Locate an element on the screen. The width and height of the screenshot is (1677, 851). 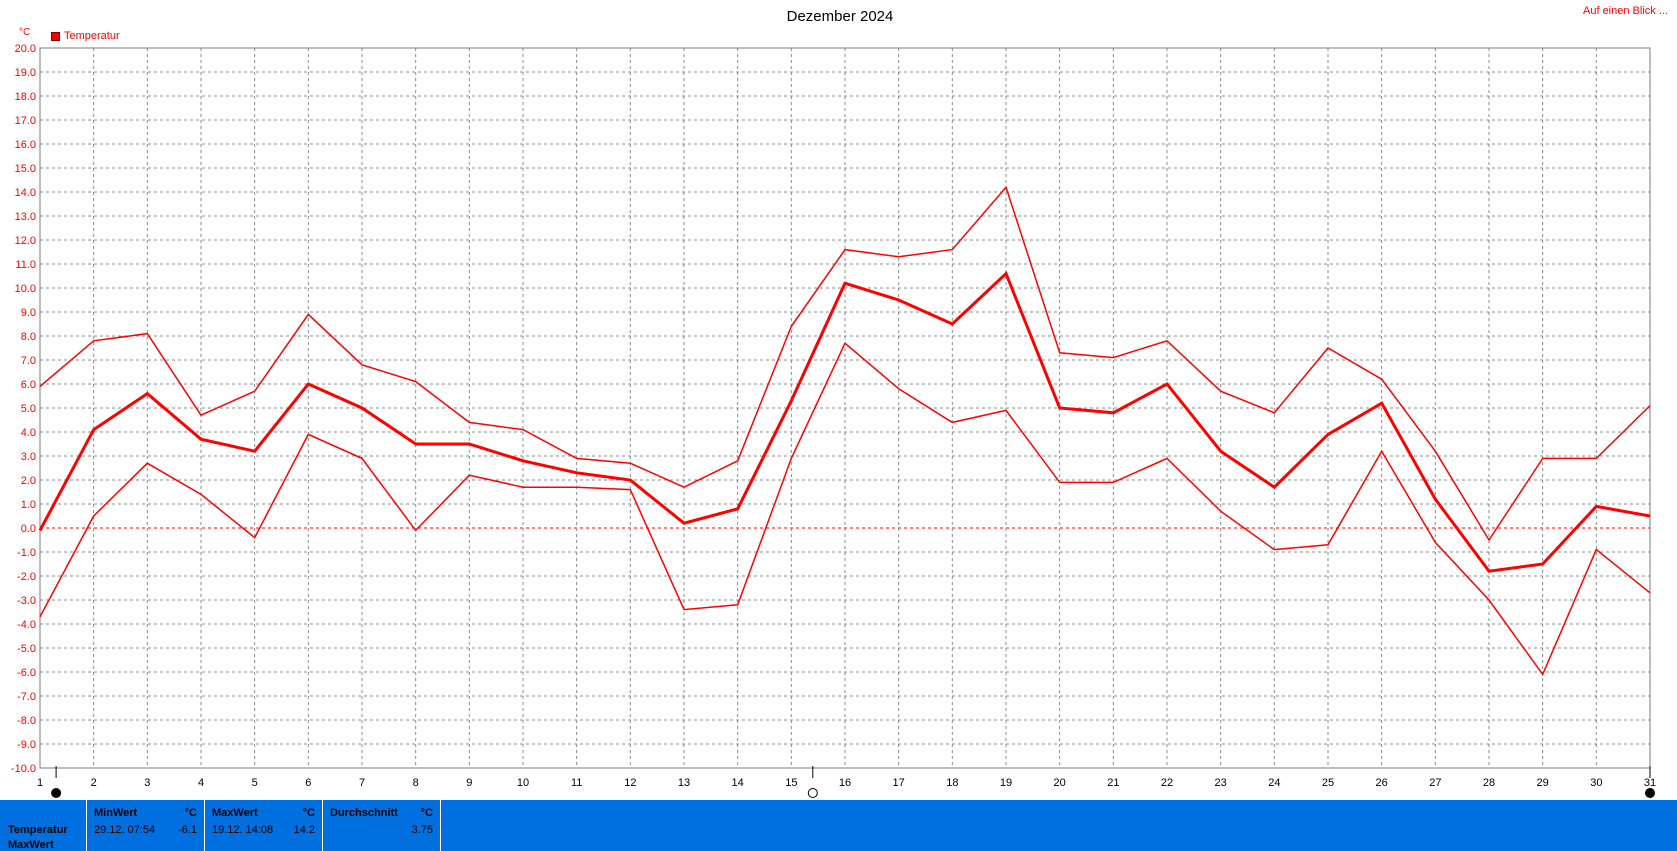
y-tick-label: -9.0 is located at coordinates (26, 745).